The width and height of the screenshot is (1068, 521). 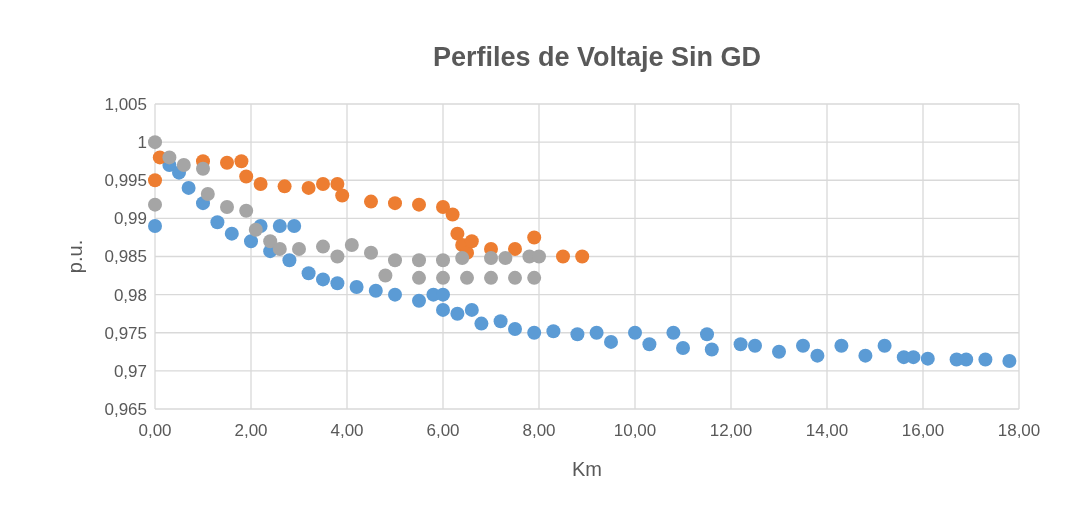 I want to click on x-tick-label: 8,00, so click(x=539, y=430).